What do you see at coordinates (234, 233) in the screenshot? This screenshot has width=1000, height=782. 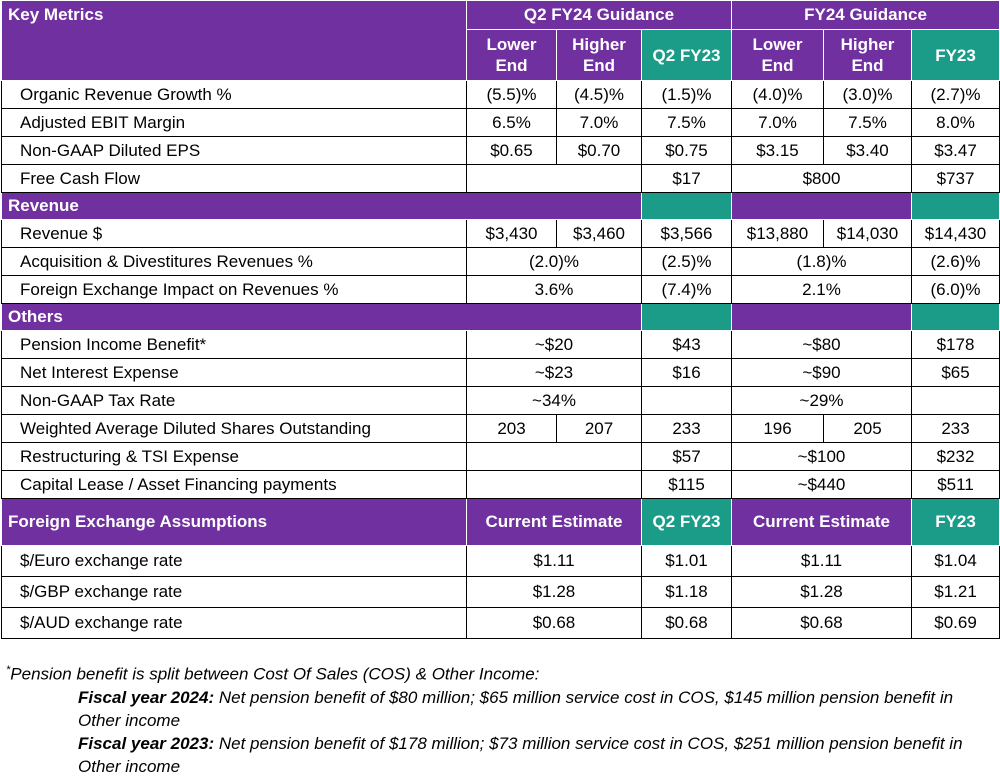 I see `row-label: Revenue $` at bounding box center [234, 233].